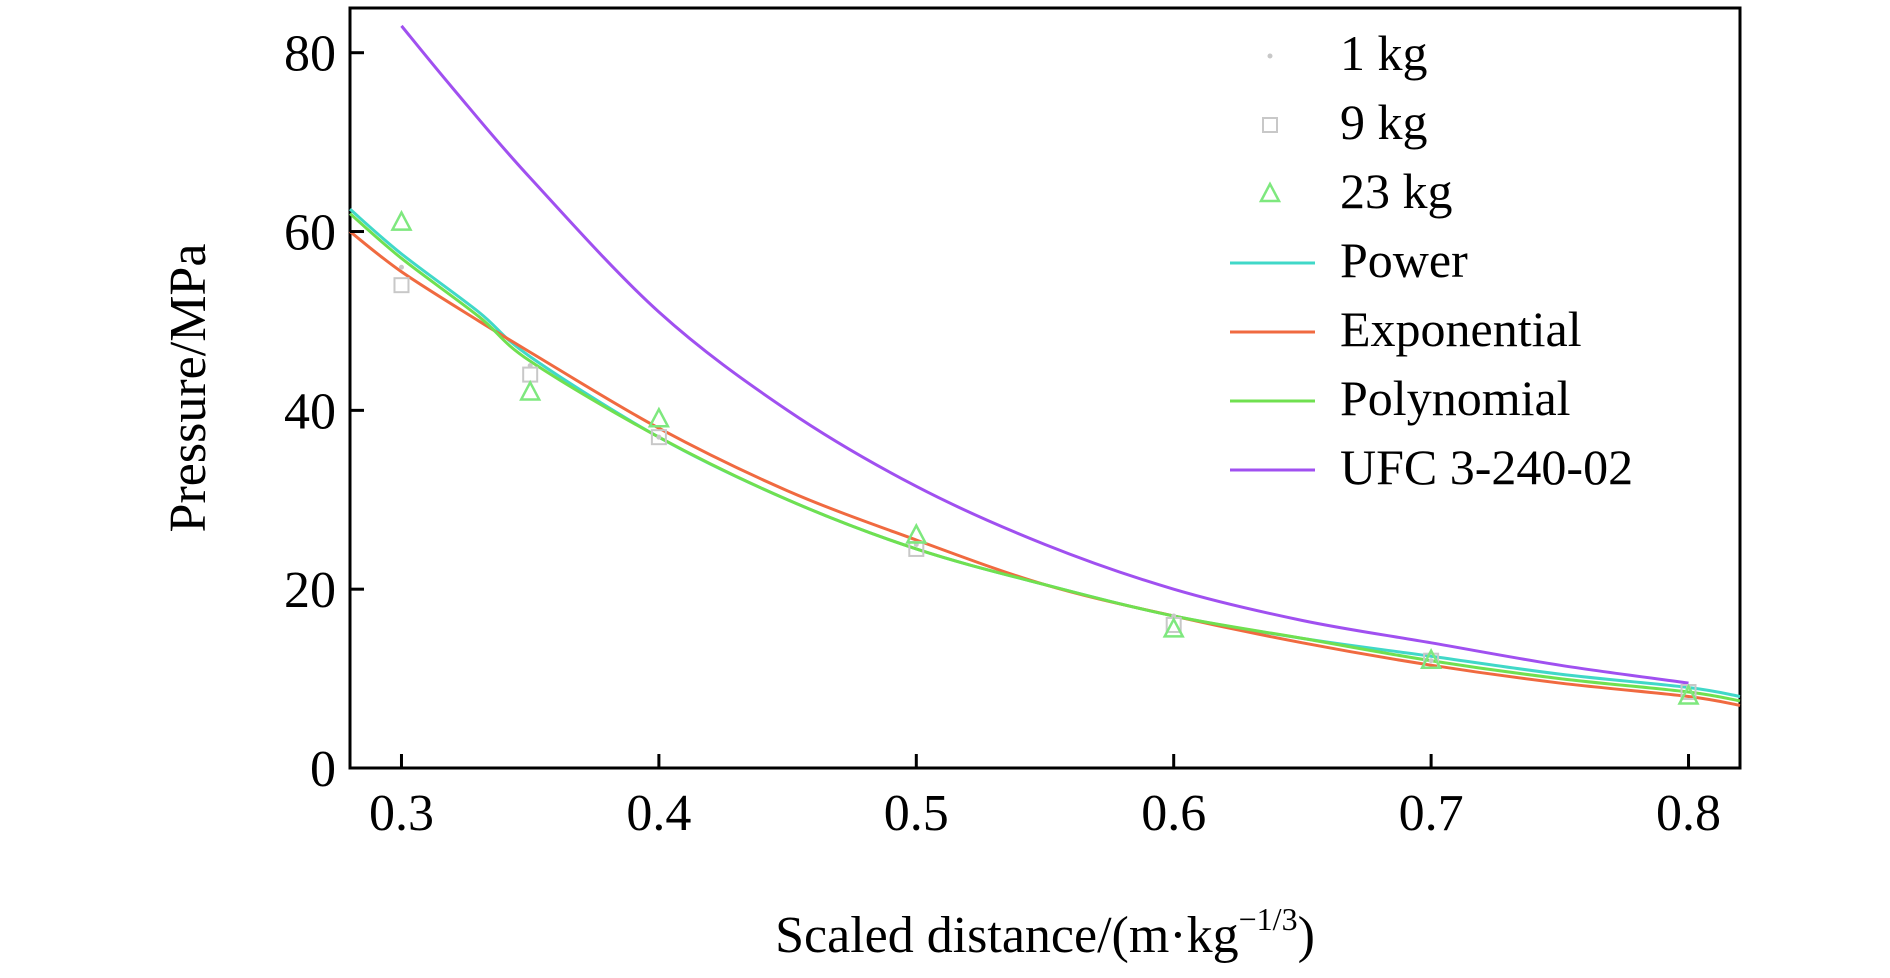  I want to click on x-axis-label-main: Scaled distance/(m·kg, so click(1007, 935).